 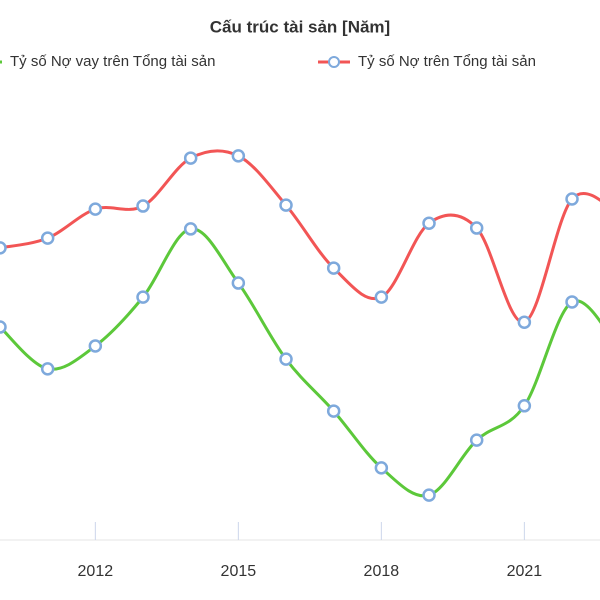 What do you see at coordinates (96, 571) in the screenshot?
I see `x-tick-label: 2012` at bounding box center [96, 571].